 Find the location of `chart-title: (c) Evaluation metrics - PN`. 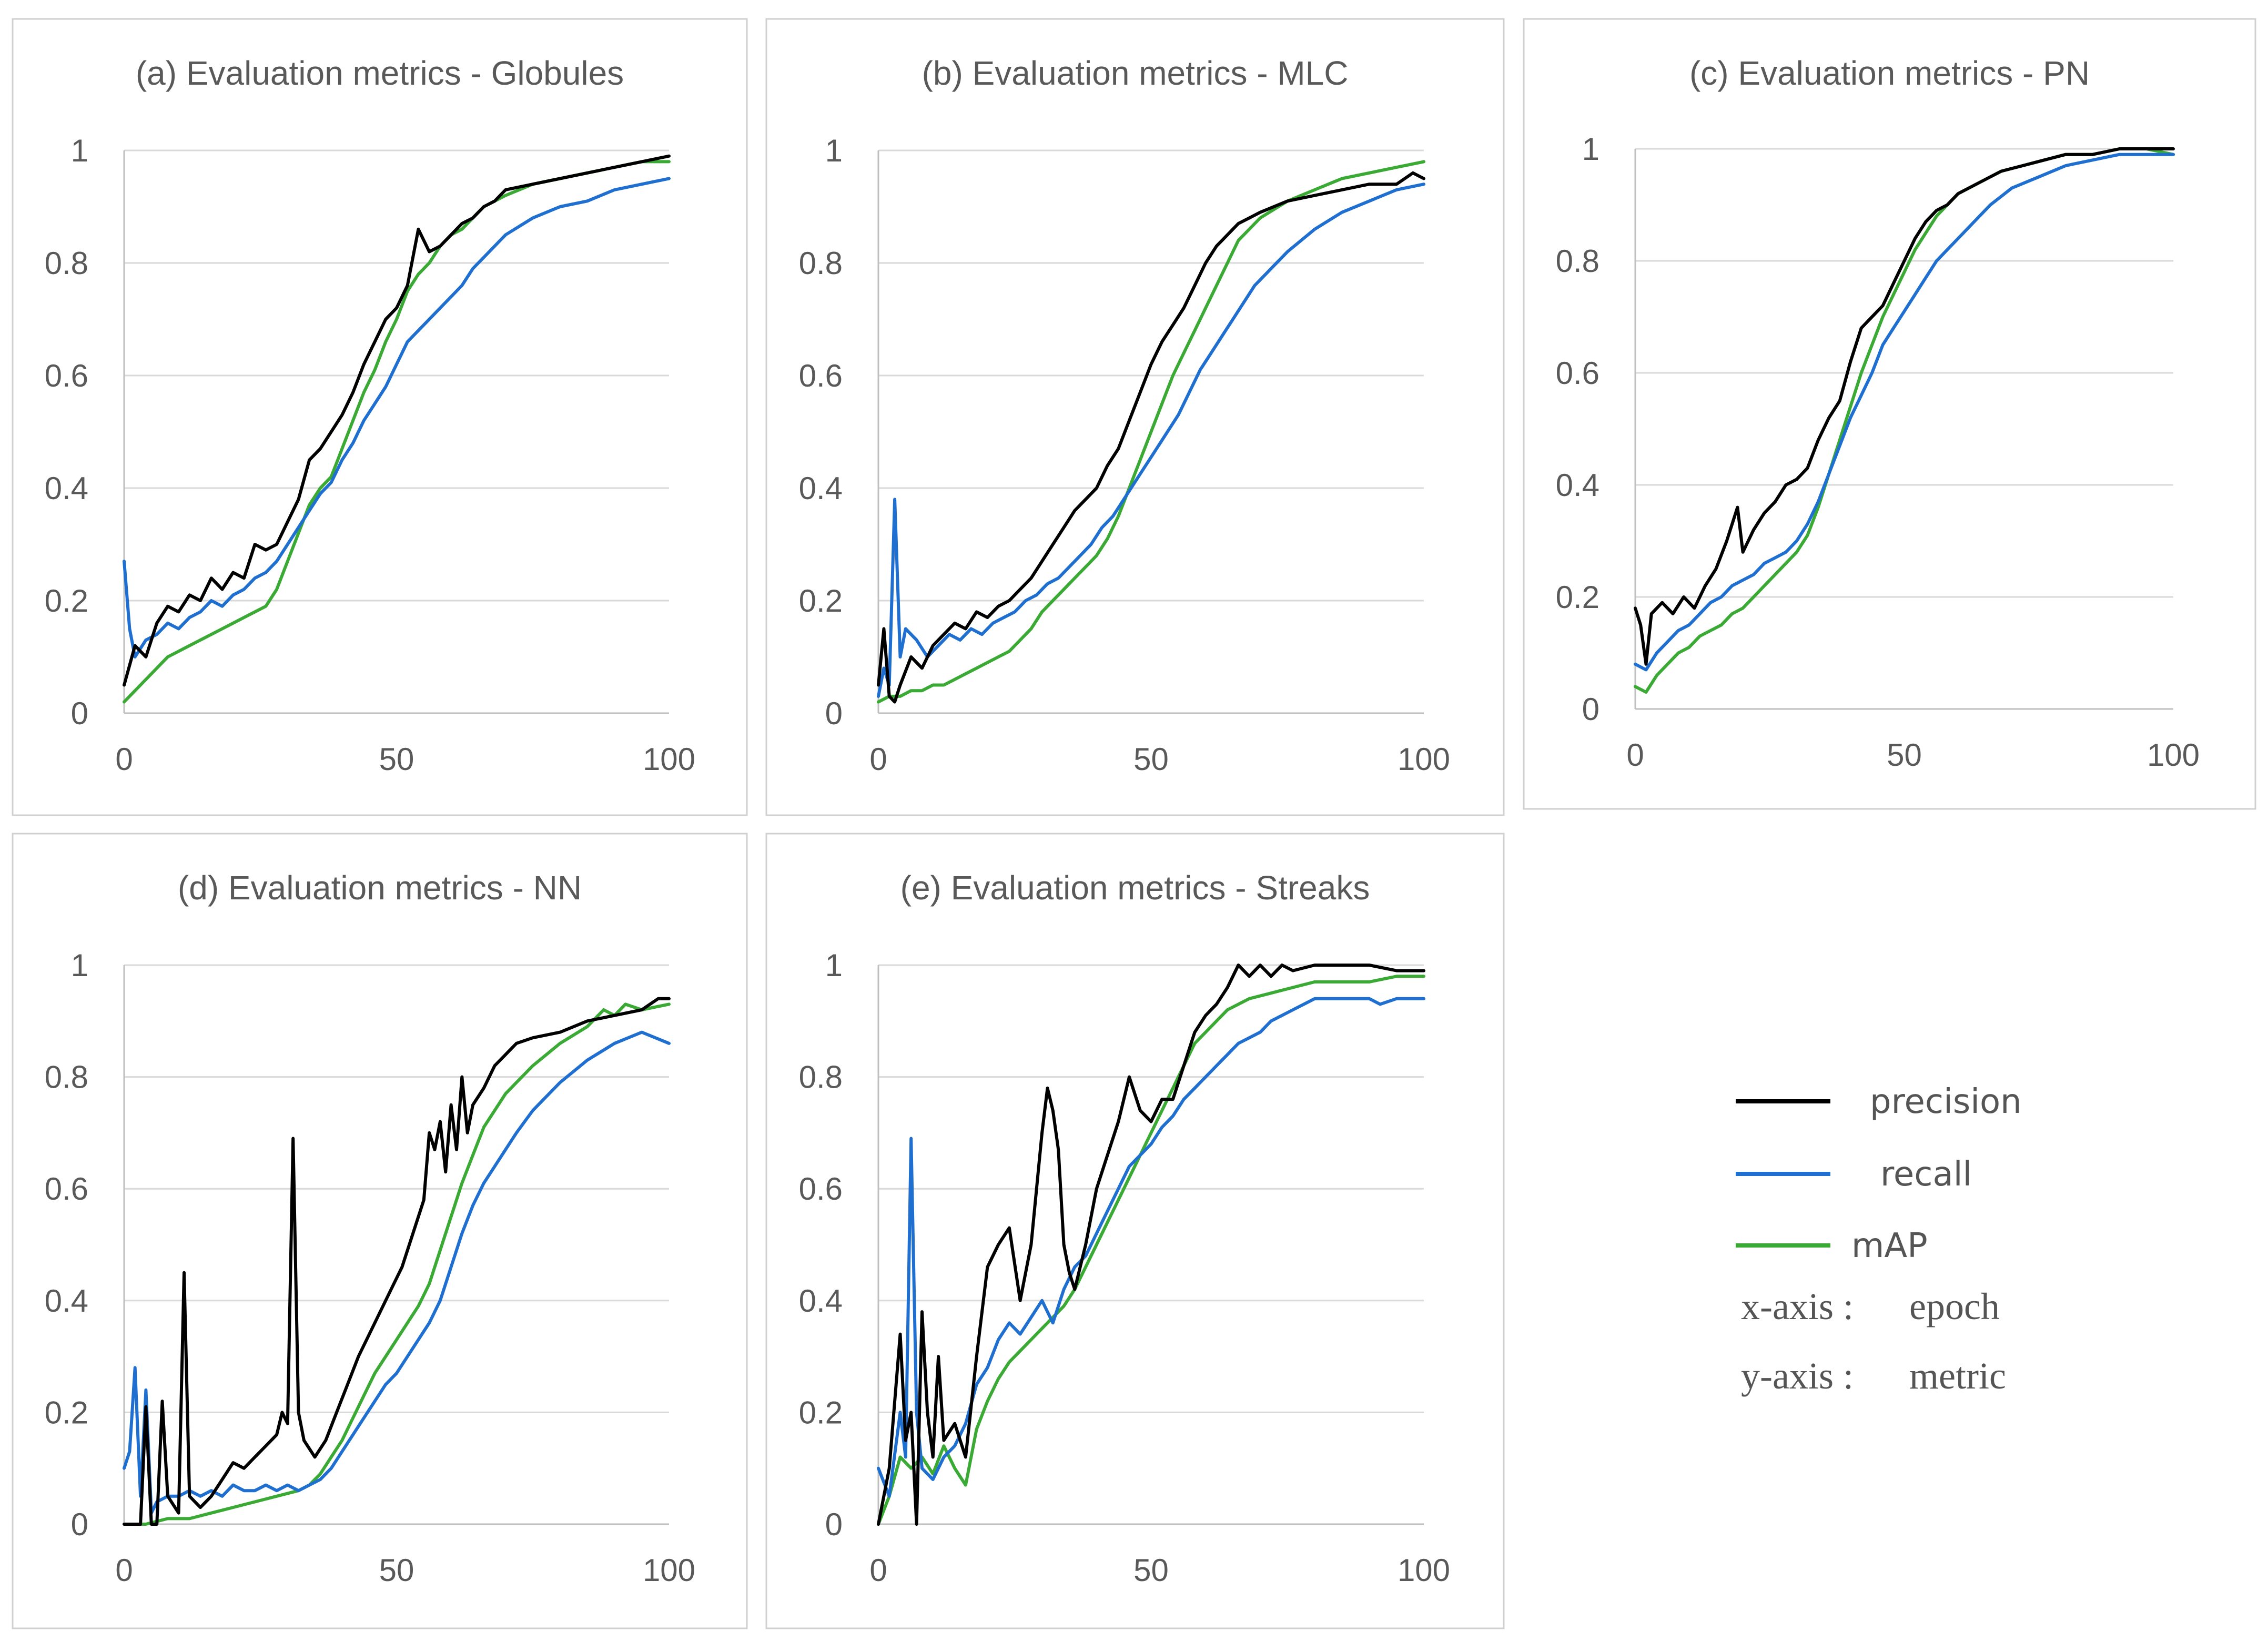

chart-title: (c) Evaluation metrics - PN is located at coordinates (1890, 73).